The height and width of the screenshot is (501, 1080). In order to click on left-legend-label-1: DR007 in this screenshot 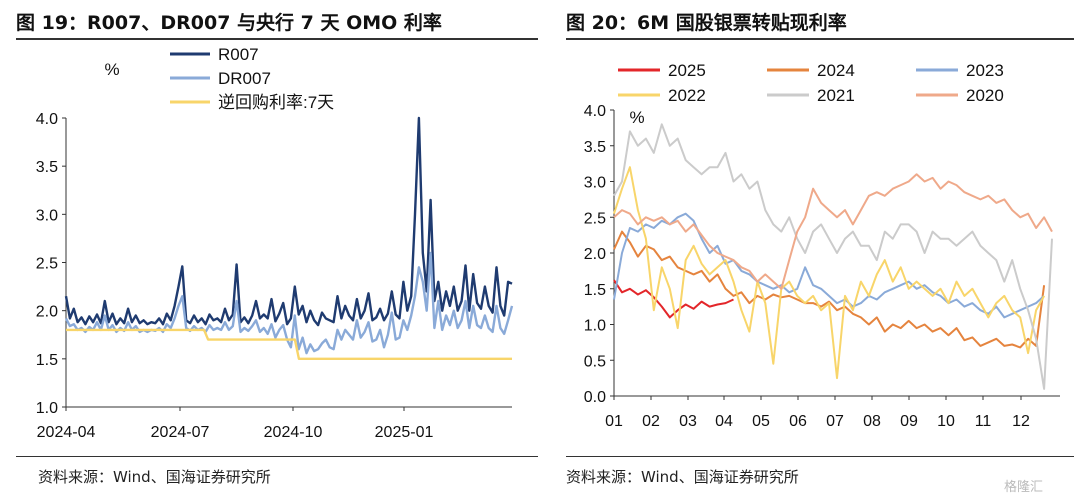, I will do `click(244, 78)`.